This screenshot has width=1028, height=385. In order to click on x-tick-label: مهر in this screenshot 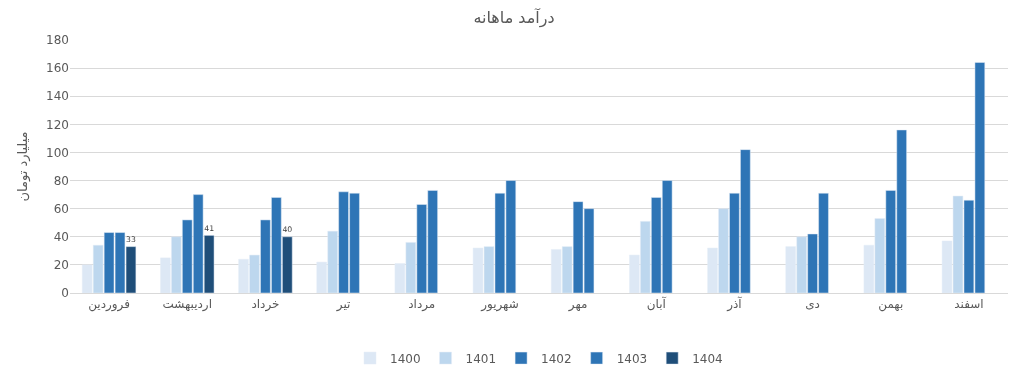, I will do `click(577, 305)`.